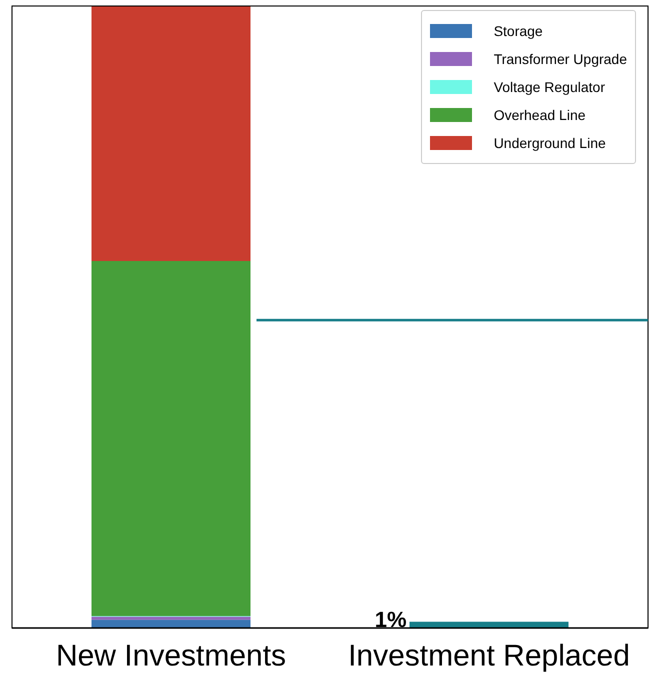 The width and height of the screenshot is (649, 678). I want to click on legend-label: Storage, so click(518, 31).